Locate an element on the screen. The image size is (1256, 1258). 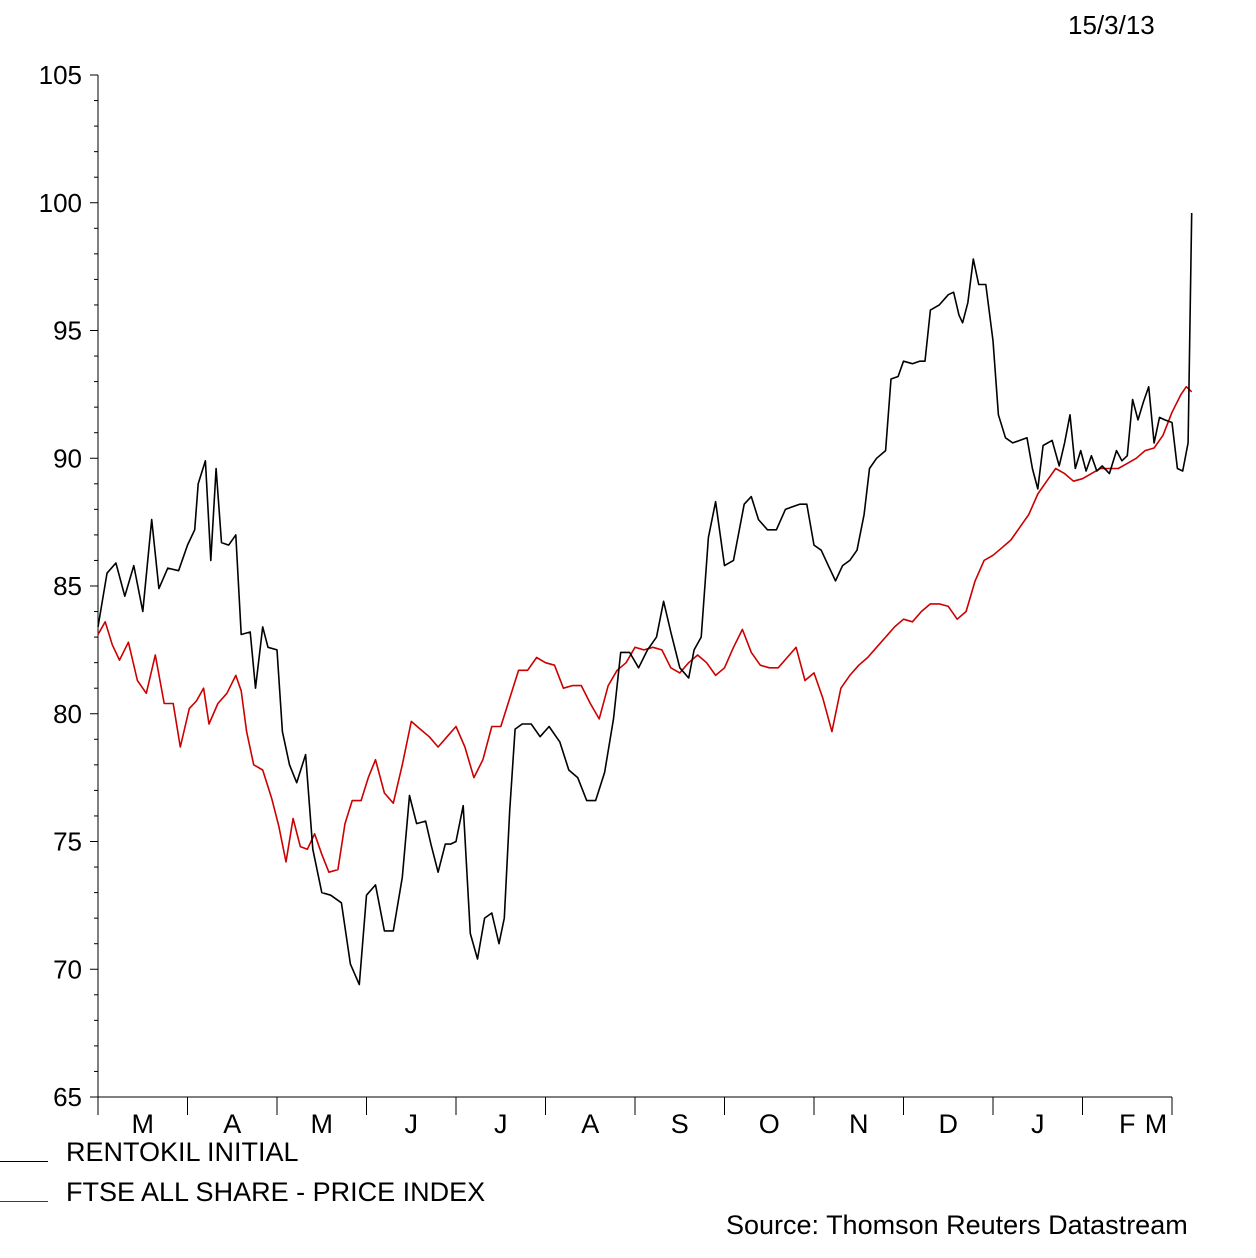
y-tick-label: 80 is located at coordinates (67, 714).